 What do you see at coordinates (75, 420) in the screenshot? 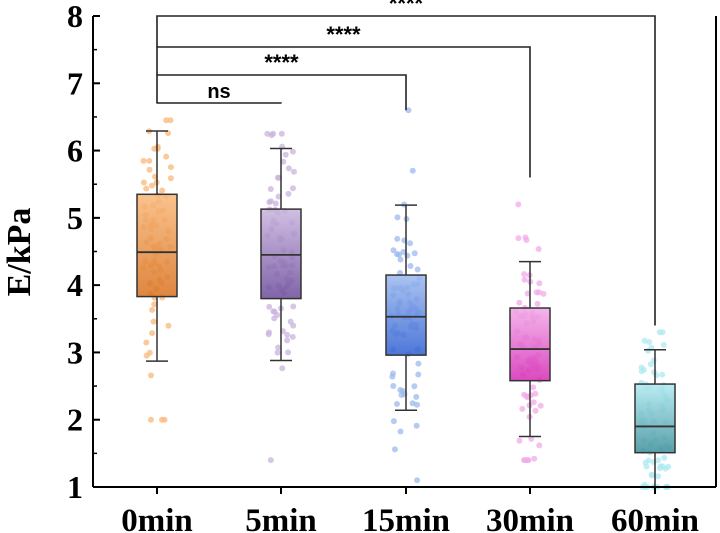
I see `y-tick-label: 2` at bounding box center [75, 420].